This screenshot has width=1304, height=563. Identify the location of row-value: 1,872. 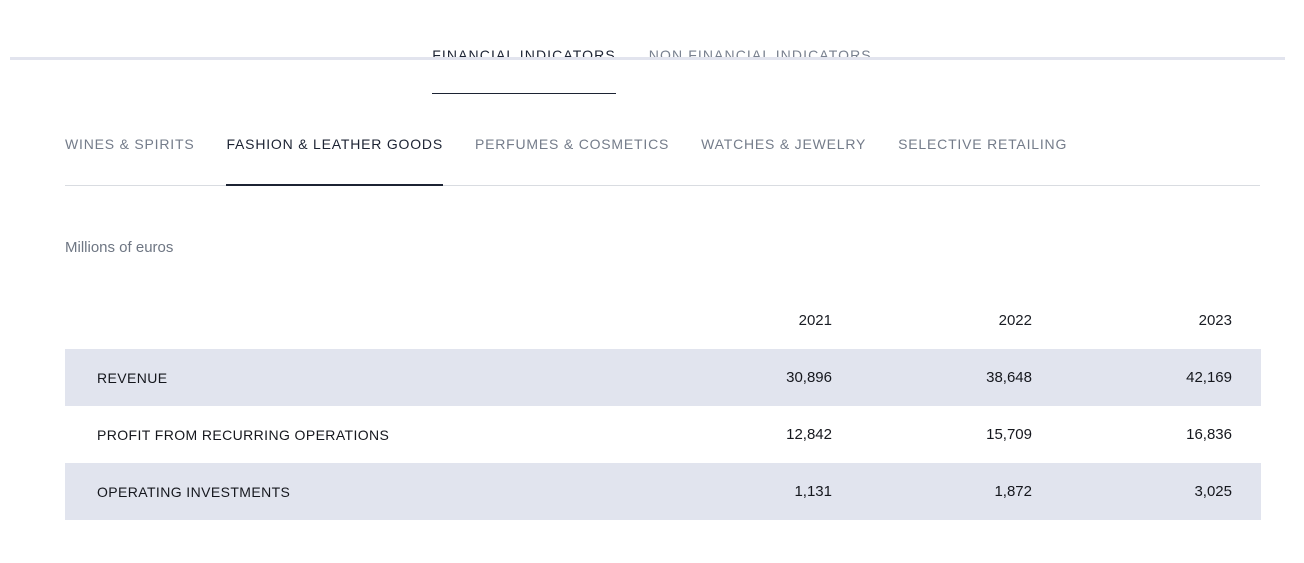
(1013, 491).